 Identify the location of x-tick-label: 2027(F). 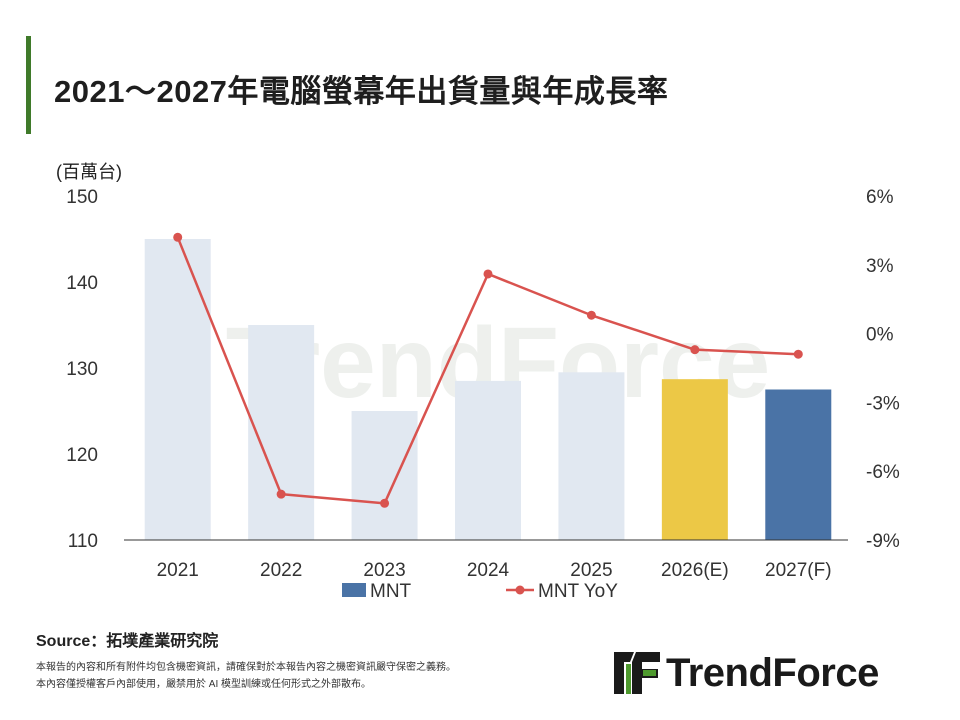
(798, 570).